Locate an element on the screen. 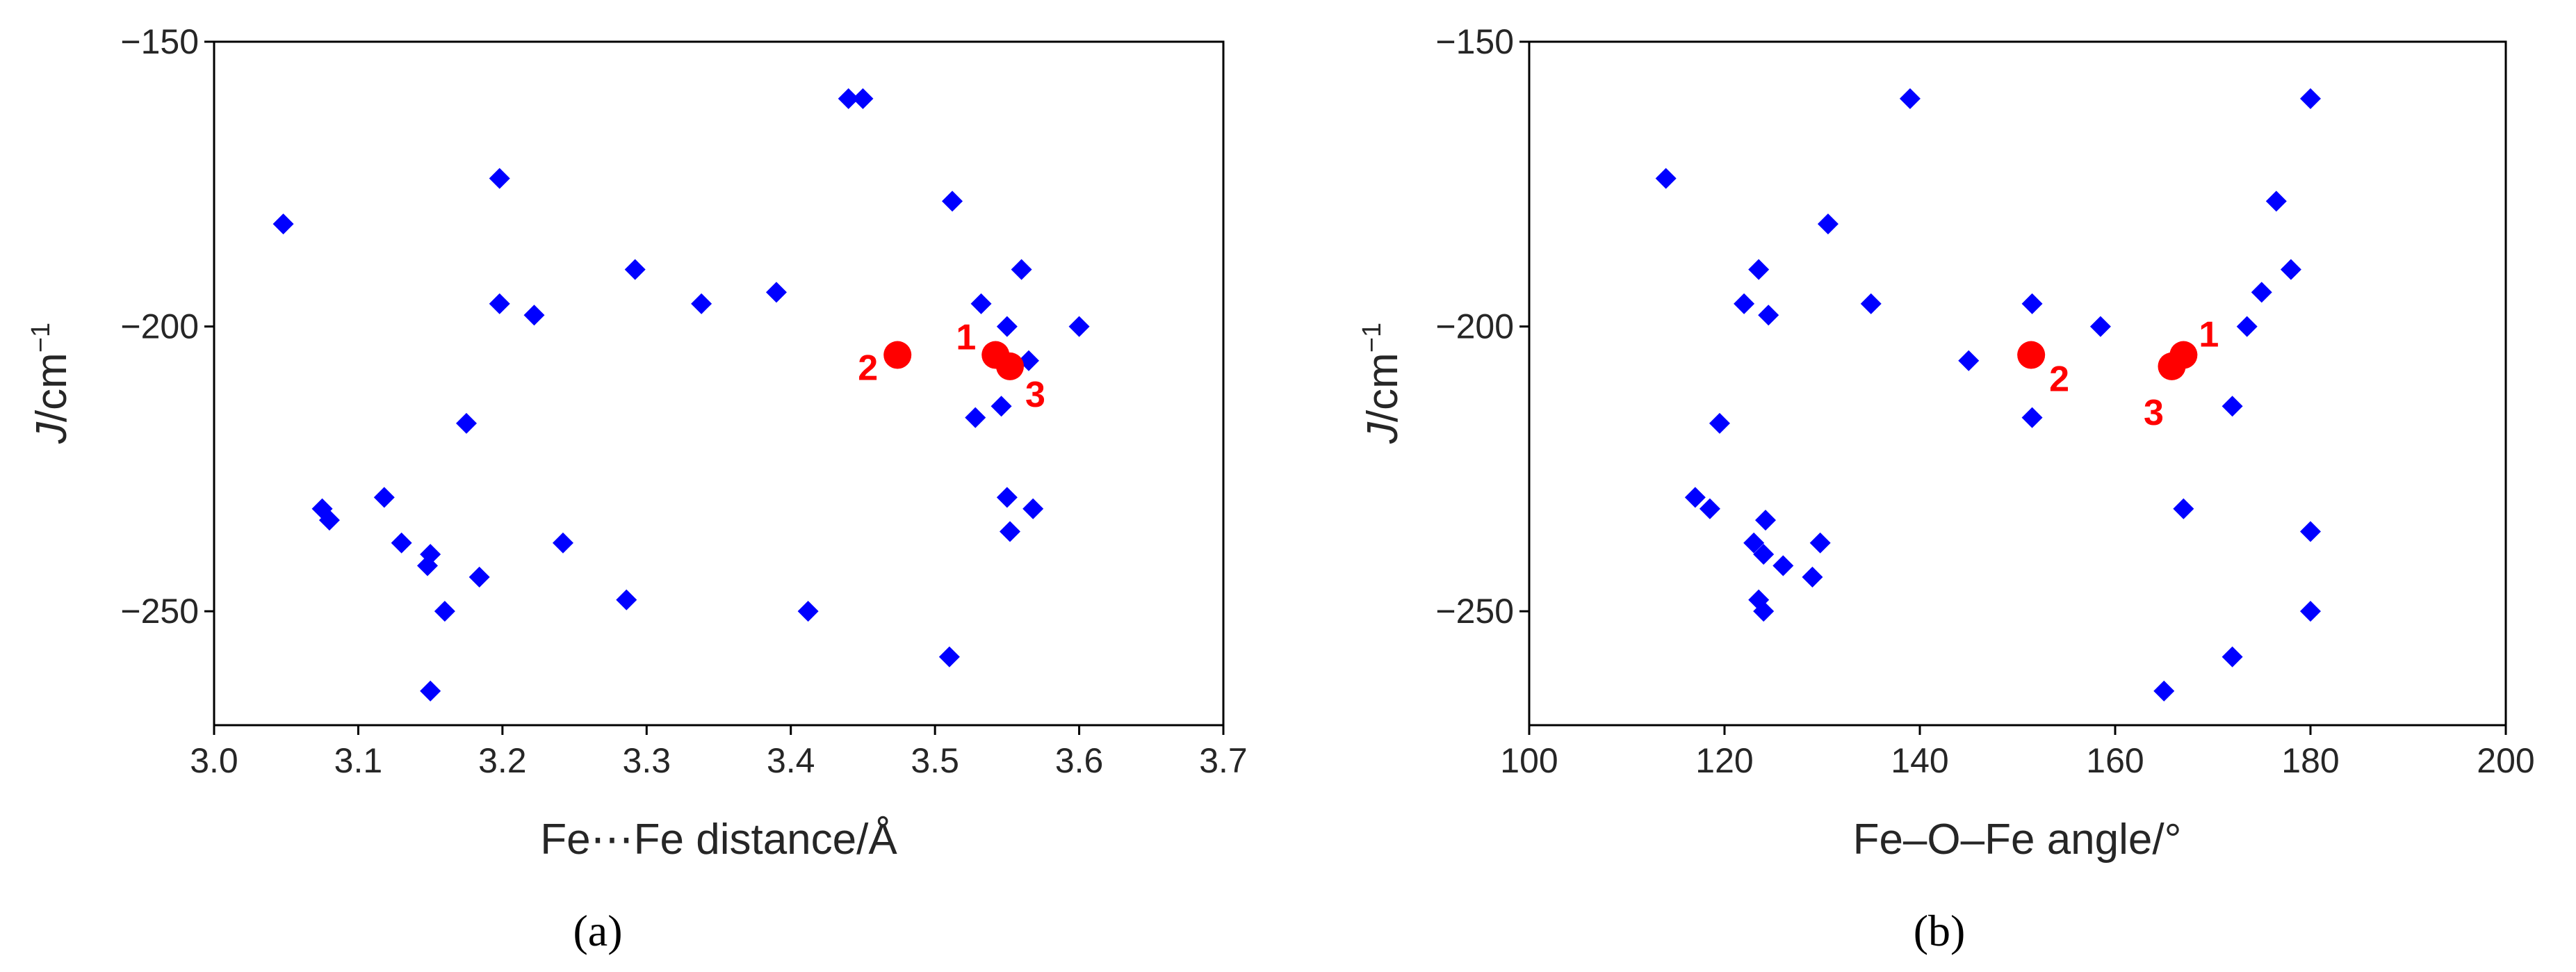  x-tick-label-a: 3.3 is located at coordinates (647, 760).